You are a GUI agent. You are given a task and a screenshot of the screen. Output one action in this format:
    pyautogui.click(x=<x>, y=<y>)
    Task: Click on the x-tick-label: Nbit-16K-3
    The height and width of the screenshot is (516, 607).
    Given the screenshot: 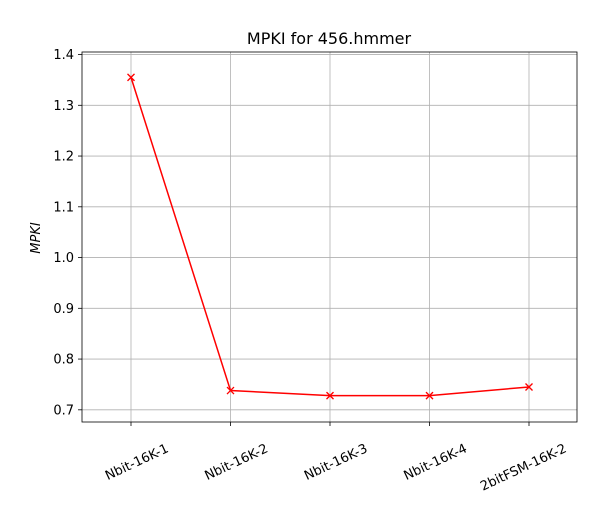 What is the action you would take?
    pyautogui.click(x=336, y=462)
    